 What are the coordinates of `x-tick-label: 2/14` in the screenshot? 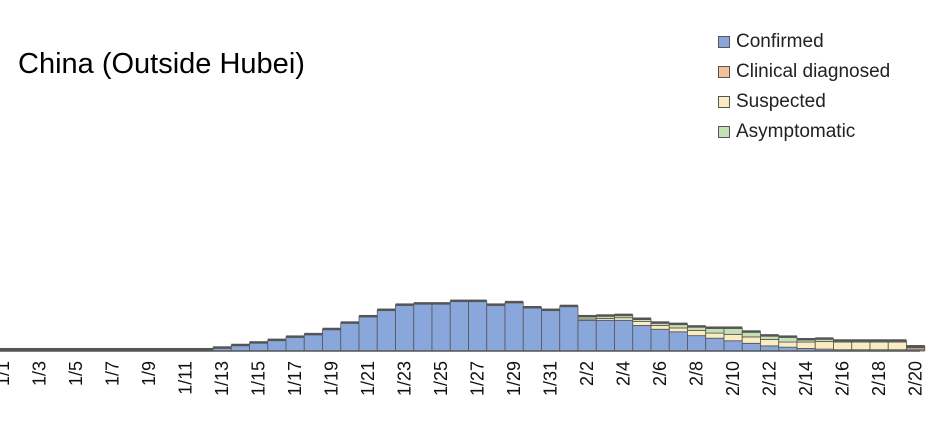 It's located at (806, 378).